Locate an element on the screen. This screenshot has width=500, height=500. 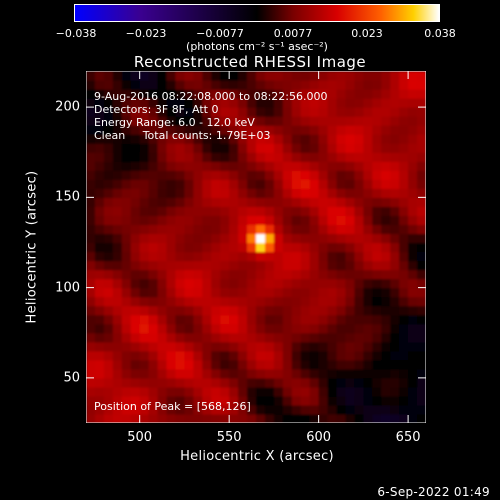
colorbar-tick: 0.038 is located at coordinates (440, 33).